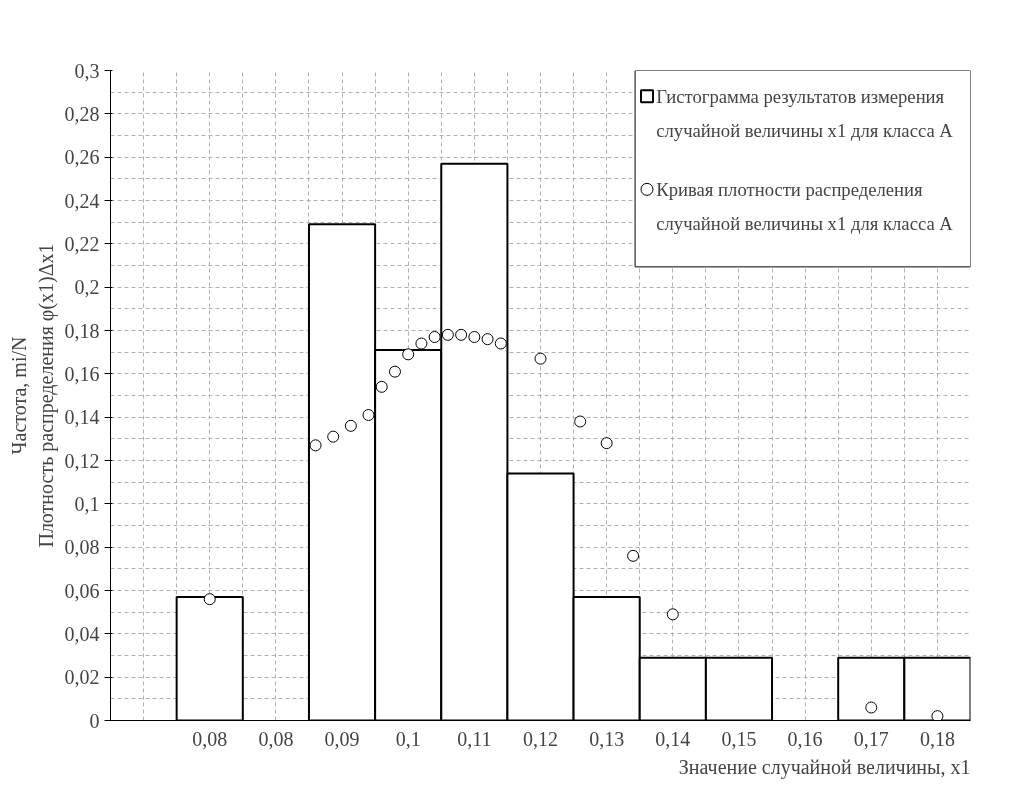 The width and height of the screenshot is (1030, 807). Describe the element at coordinates (805, 206) in the screenshot. I see `legend-label: Кривая плотности распределения случайной величины x1 для класса А` at that location.